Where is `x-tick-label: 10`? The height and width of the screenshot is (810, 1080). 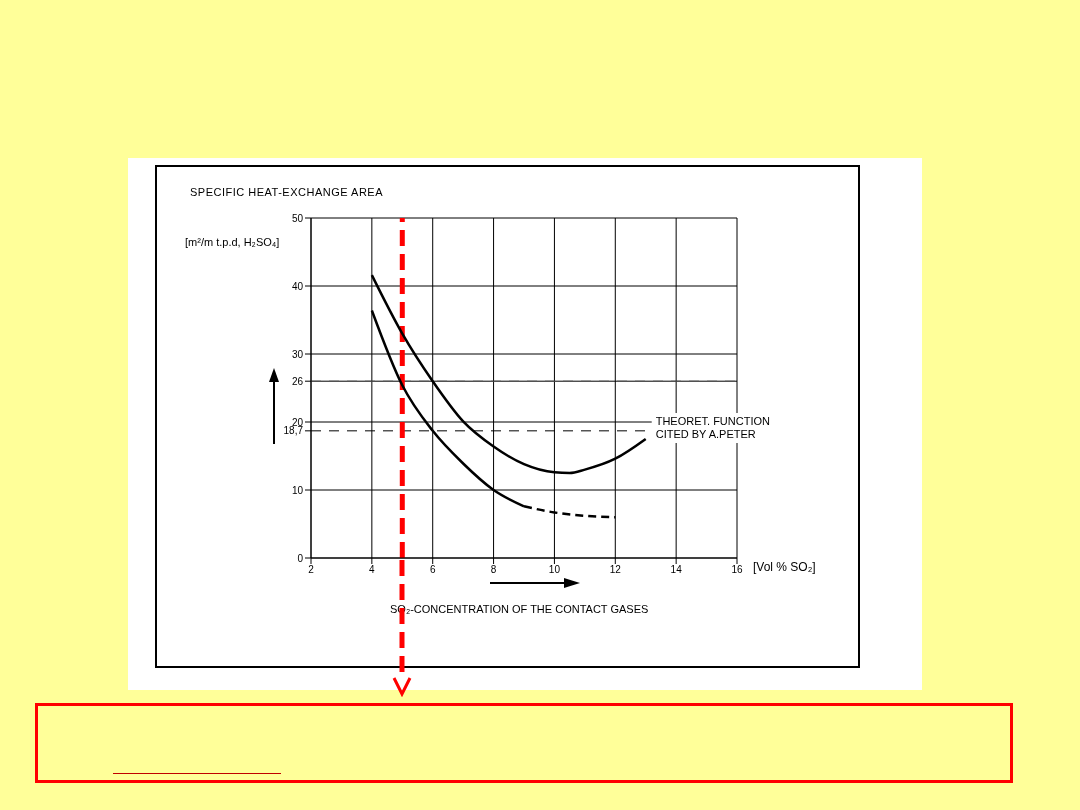
x-tick-label: 10 is located at coordinates (554, 570).